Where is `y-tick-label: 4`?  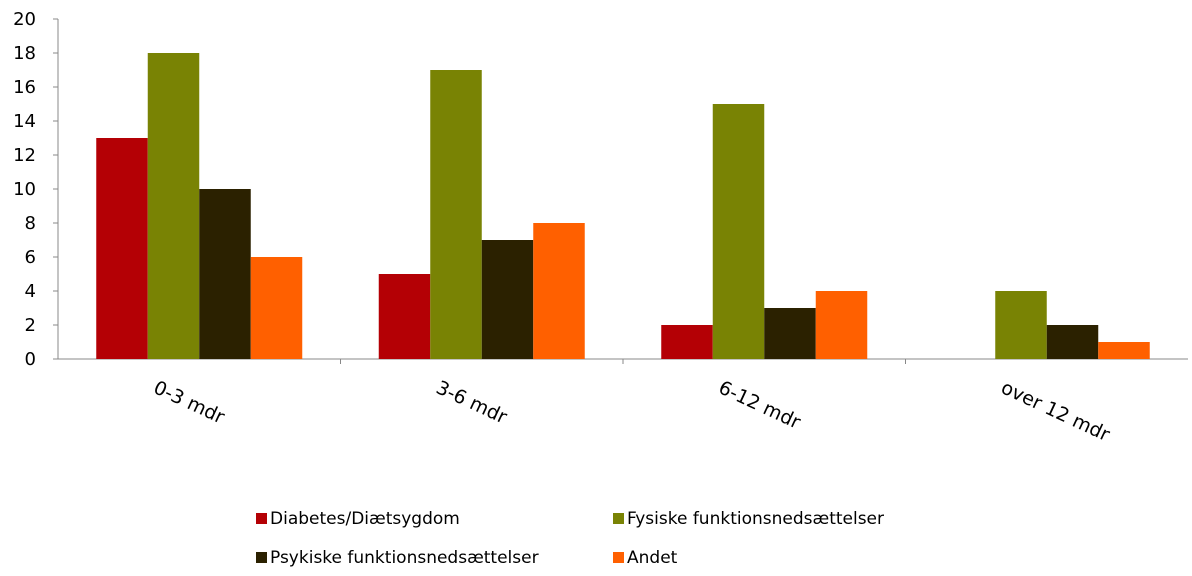
y-tick-label: 4 is located at coordinates (30, 291).